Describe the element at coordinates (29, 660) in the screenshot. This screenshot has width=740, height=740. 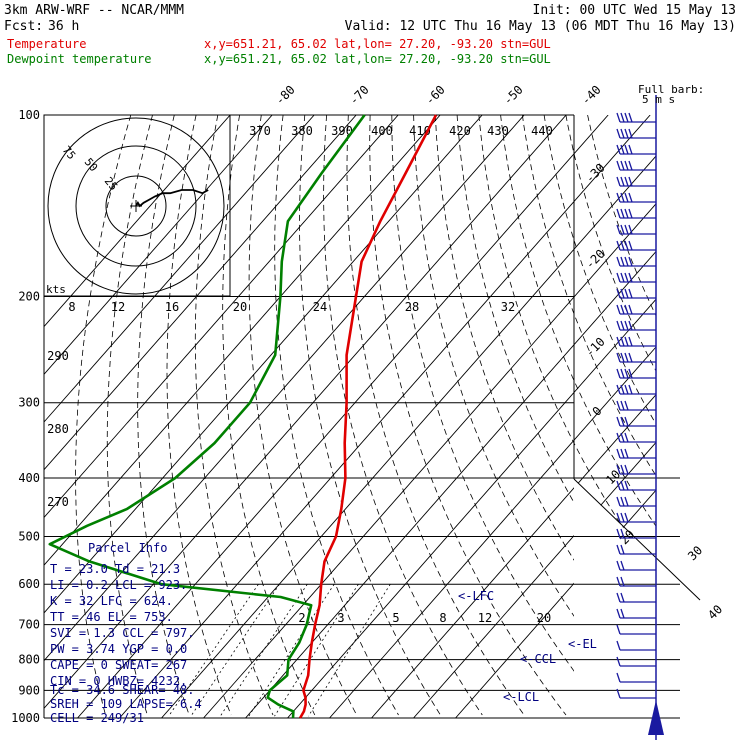
I see `pressure-label: 800` at that location.